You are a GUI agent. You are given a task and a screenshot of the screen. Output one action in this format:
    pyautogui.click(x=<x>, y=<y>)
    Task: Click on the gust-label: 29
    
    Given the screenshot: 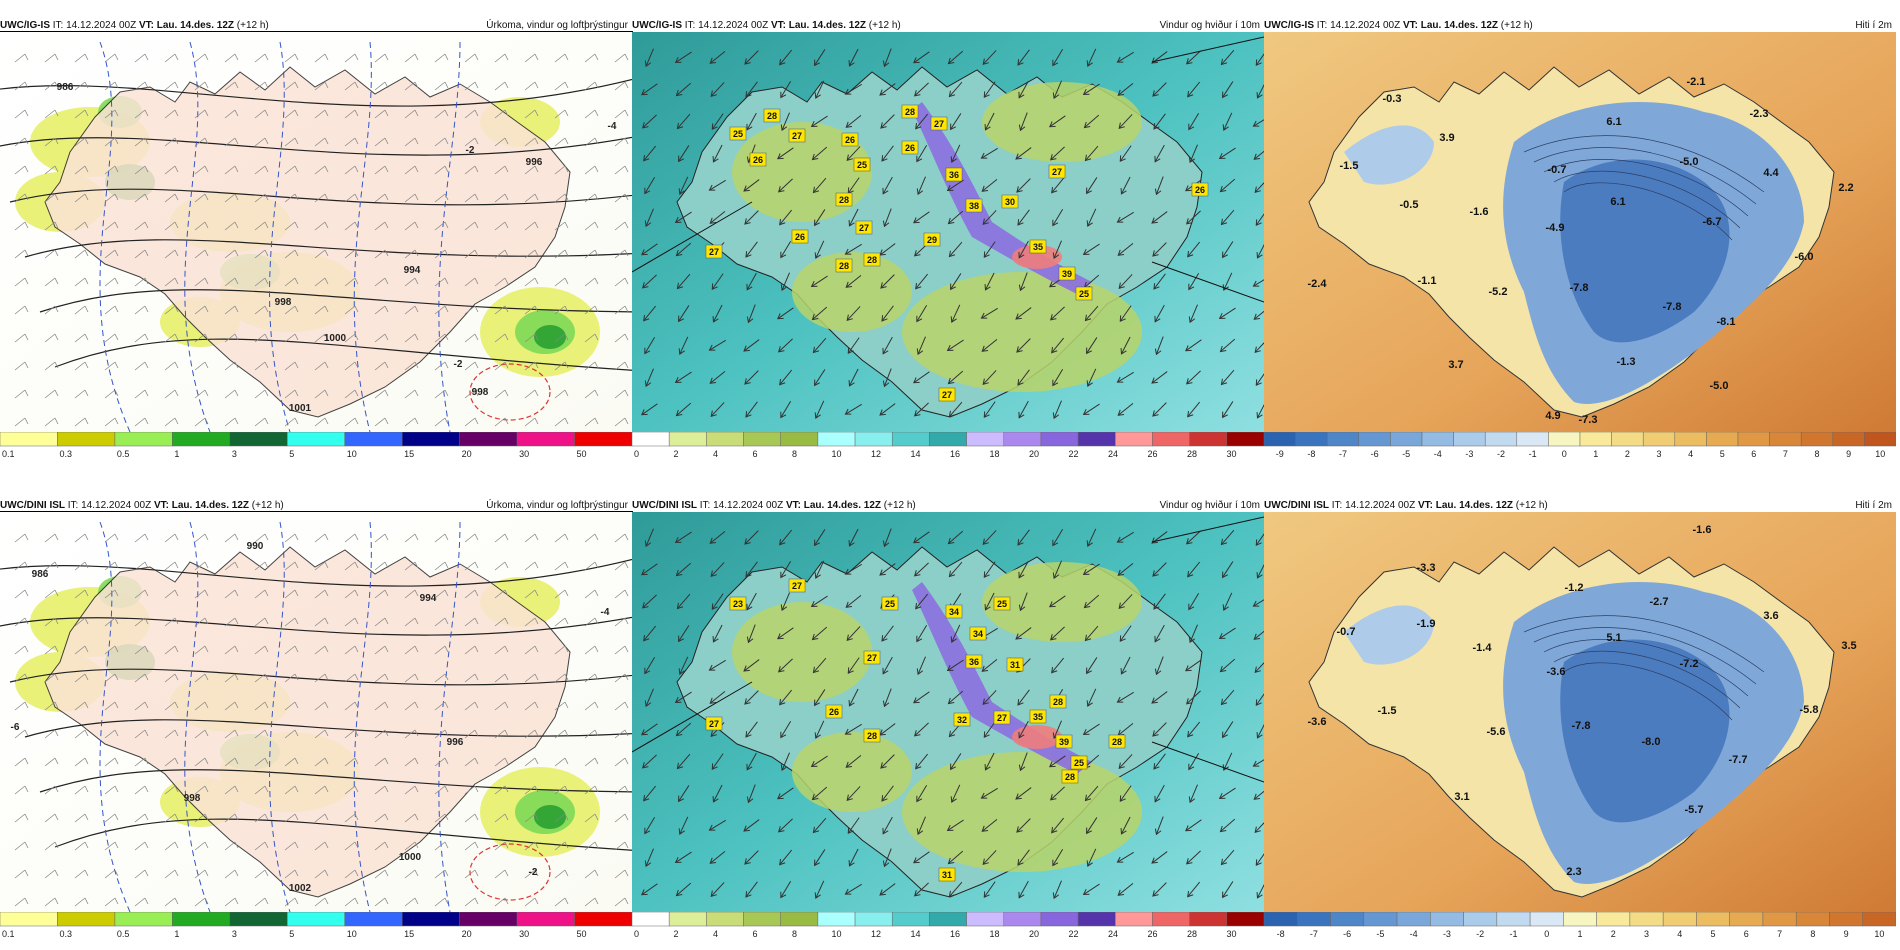 What is the action you would take?
    pyautogui.click(x=932, y=240)
    